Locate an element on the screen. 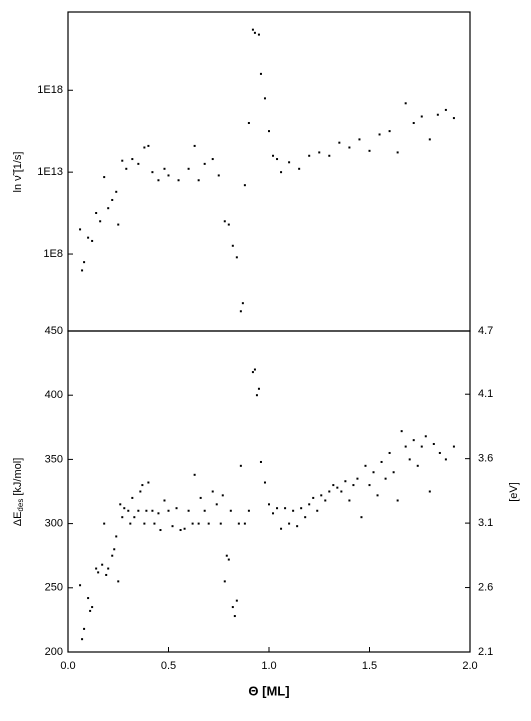 This screenshot has height=721, width=531. y-label-sub: des is located at coordinates (20, 505).